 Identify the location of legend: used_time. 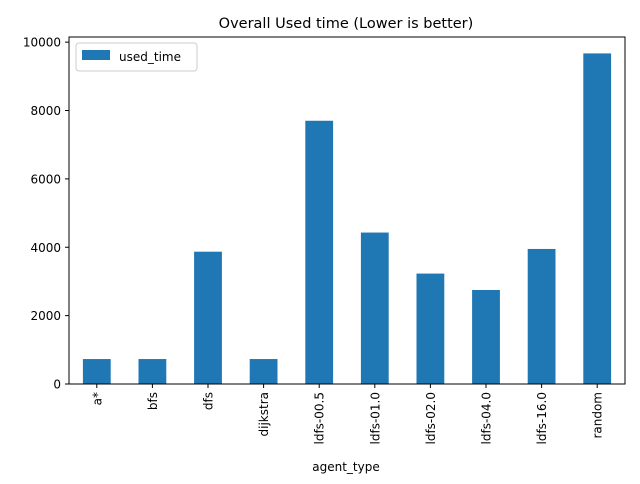
(136, 57).